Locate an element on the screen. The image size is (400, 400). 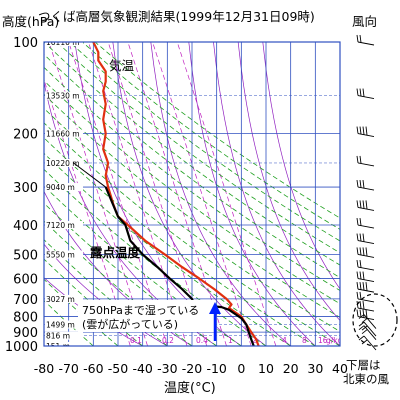
x-tick-label: -30 is located at coordinates (167, 368).